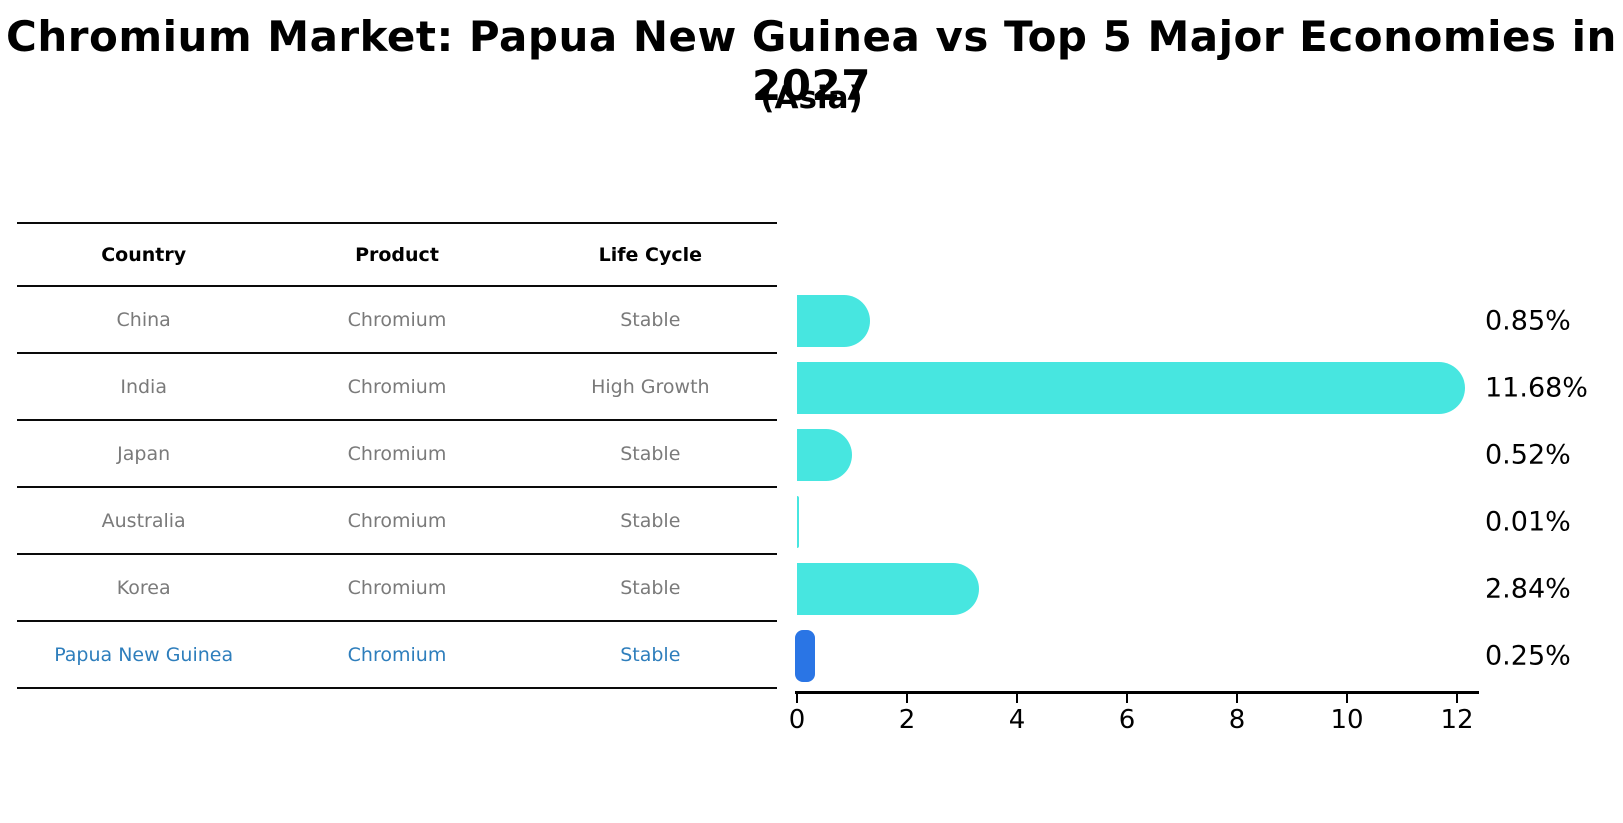  Describe the element at coordinates (805, 655) in the screenshot. I see `bar-papua-new-guinea` at that location.